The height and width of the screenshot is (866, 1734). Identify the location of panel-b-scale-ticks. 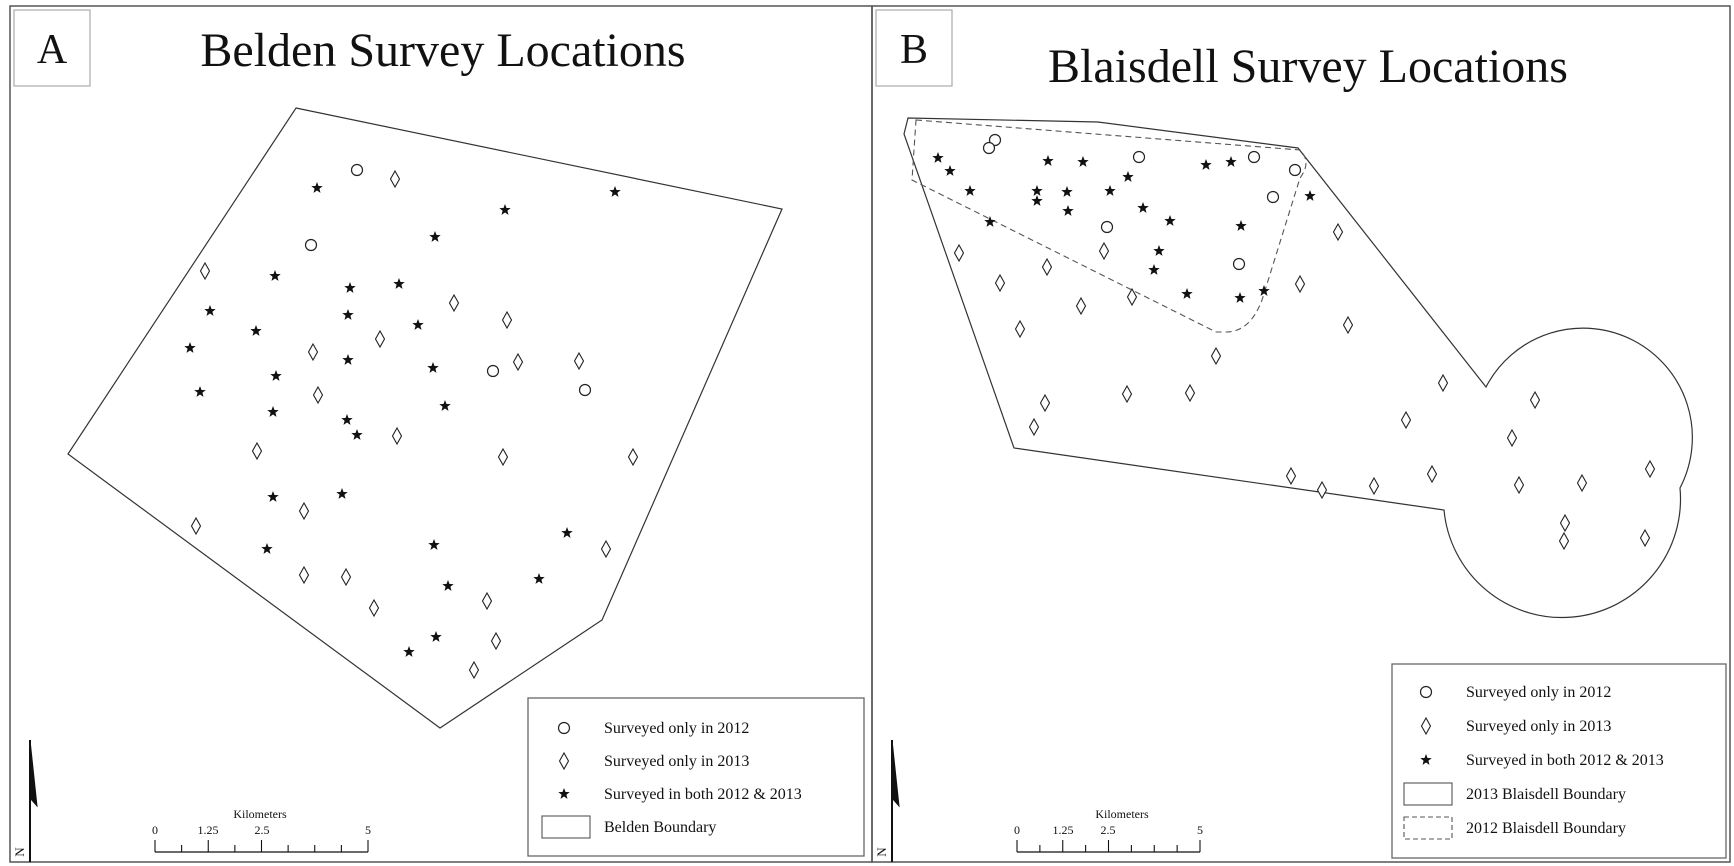
(1108, 846).